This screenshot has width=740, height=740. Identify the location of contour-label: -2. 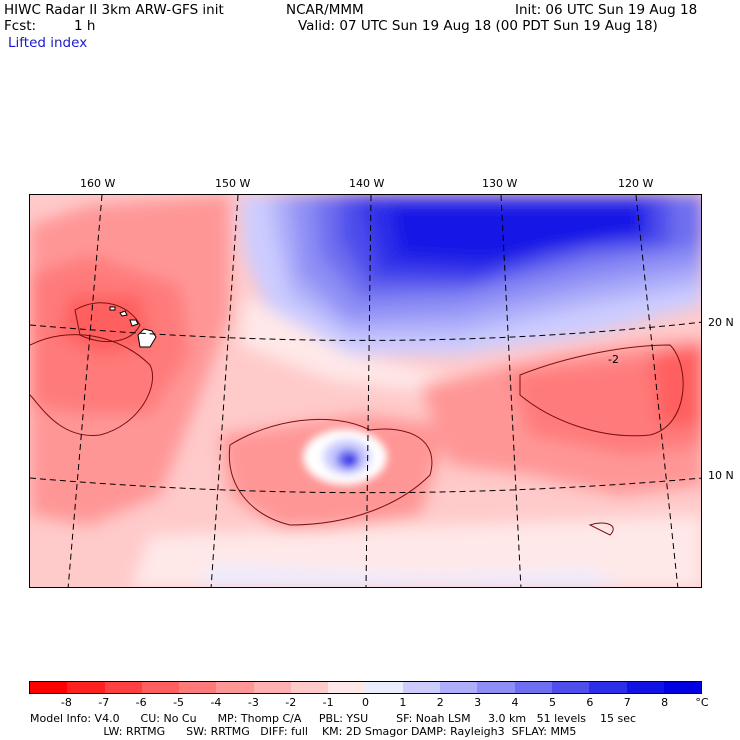
(613, 359).